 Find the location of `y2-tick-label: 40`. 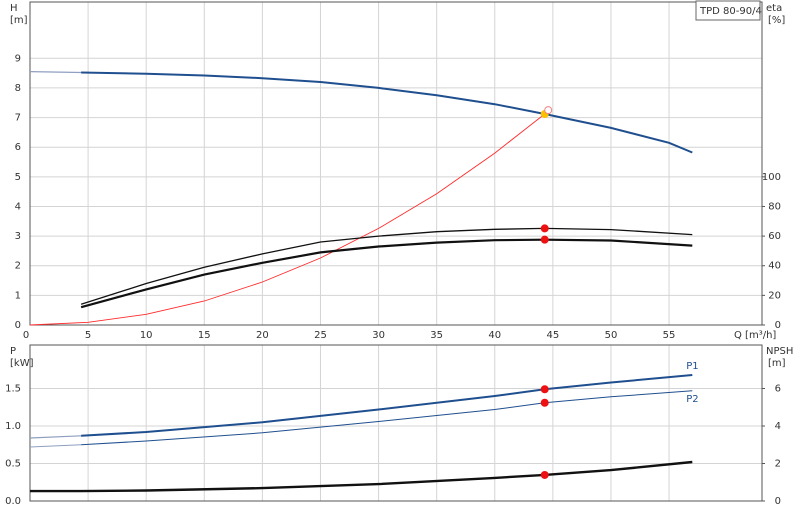

y2-tick-label: 40 is located at coordinates (774, 266).